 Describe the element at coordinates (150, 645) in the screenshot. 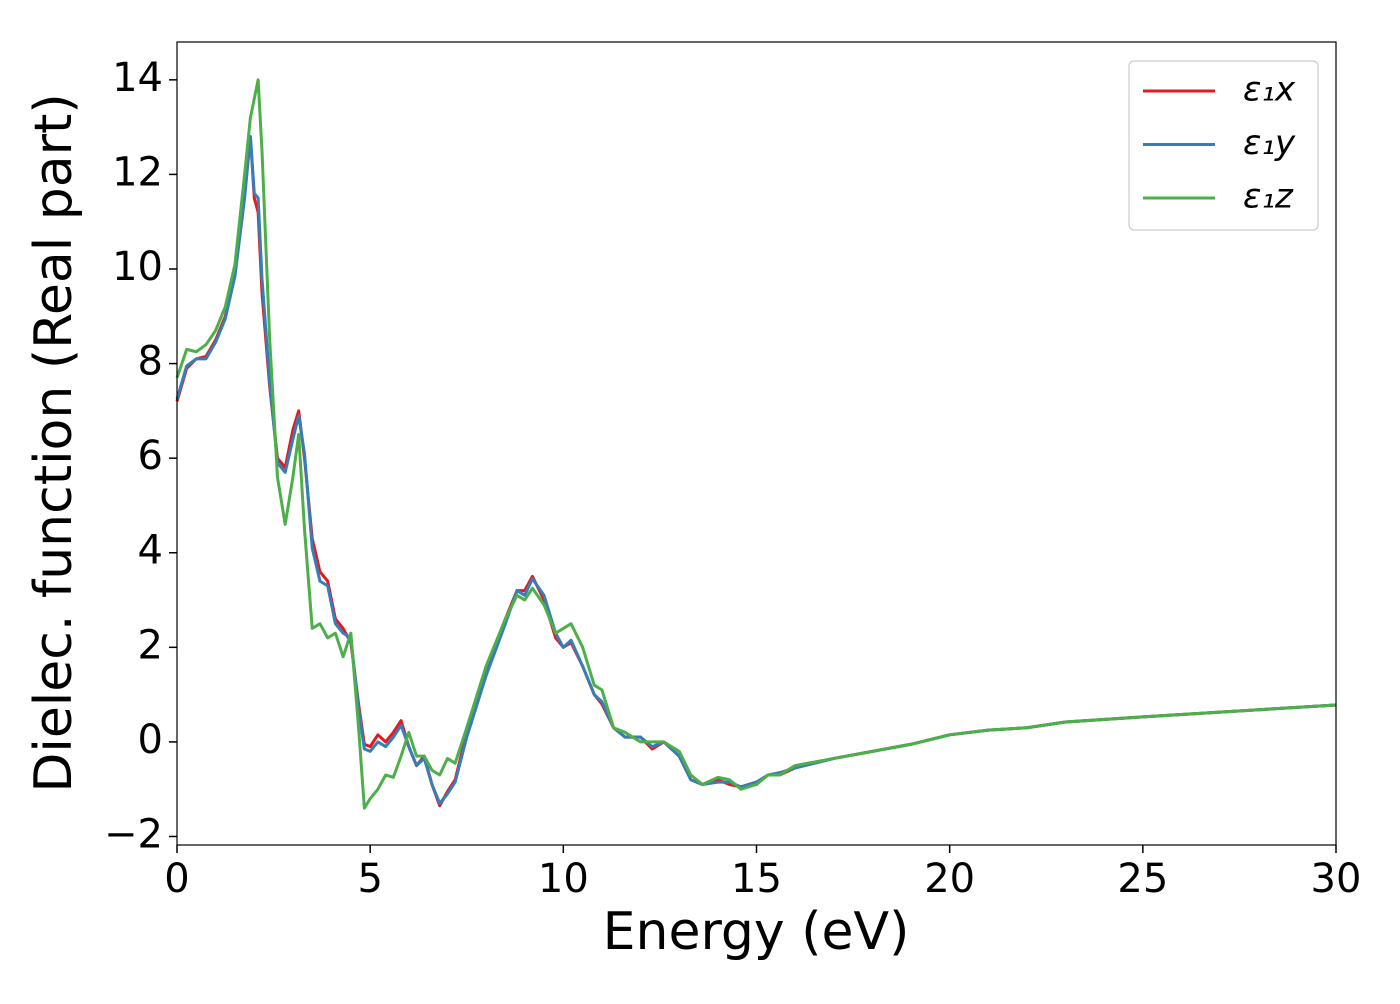

I see `y-tick-label: 2` at that location.